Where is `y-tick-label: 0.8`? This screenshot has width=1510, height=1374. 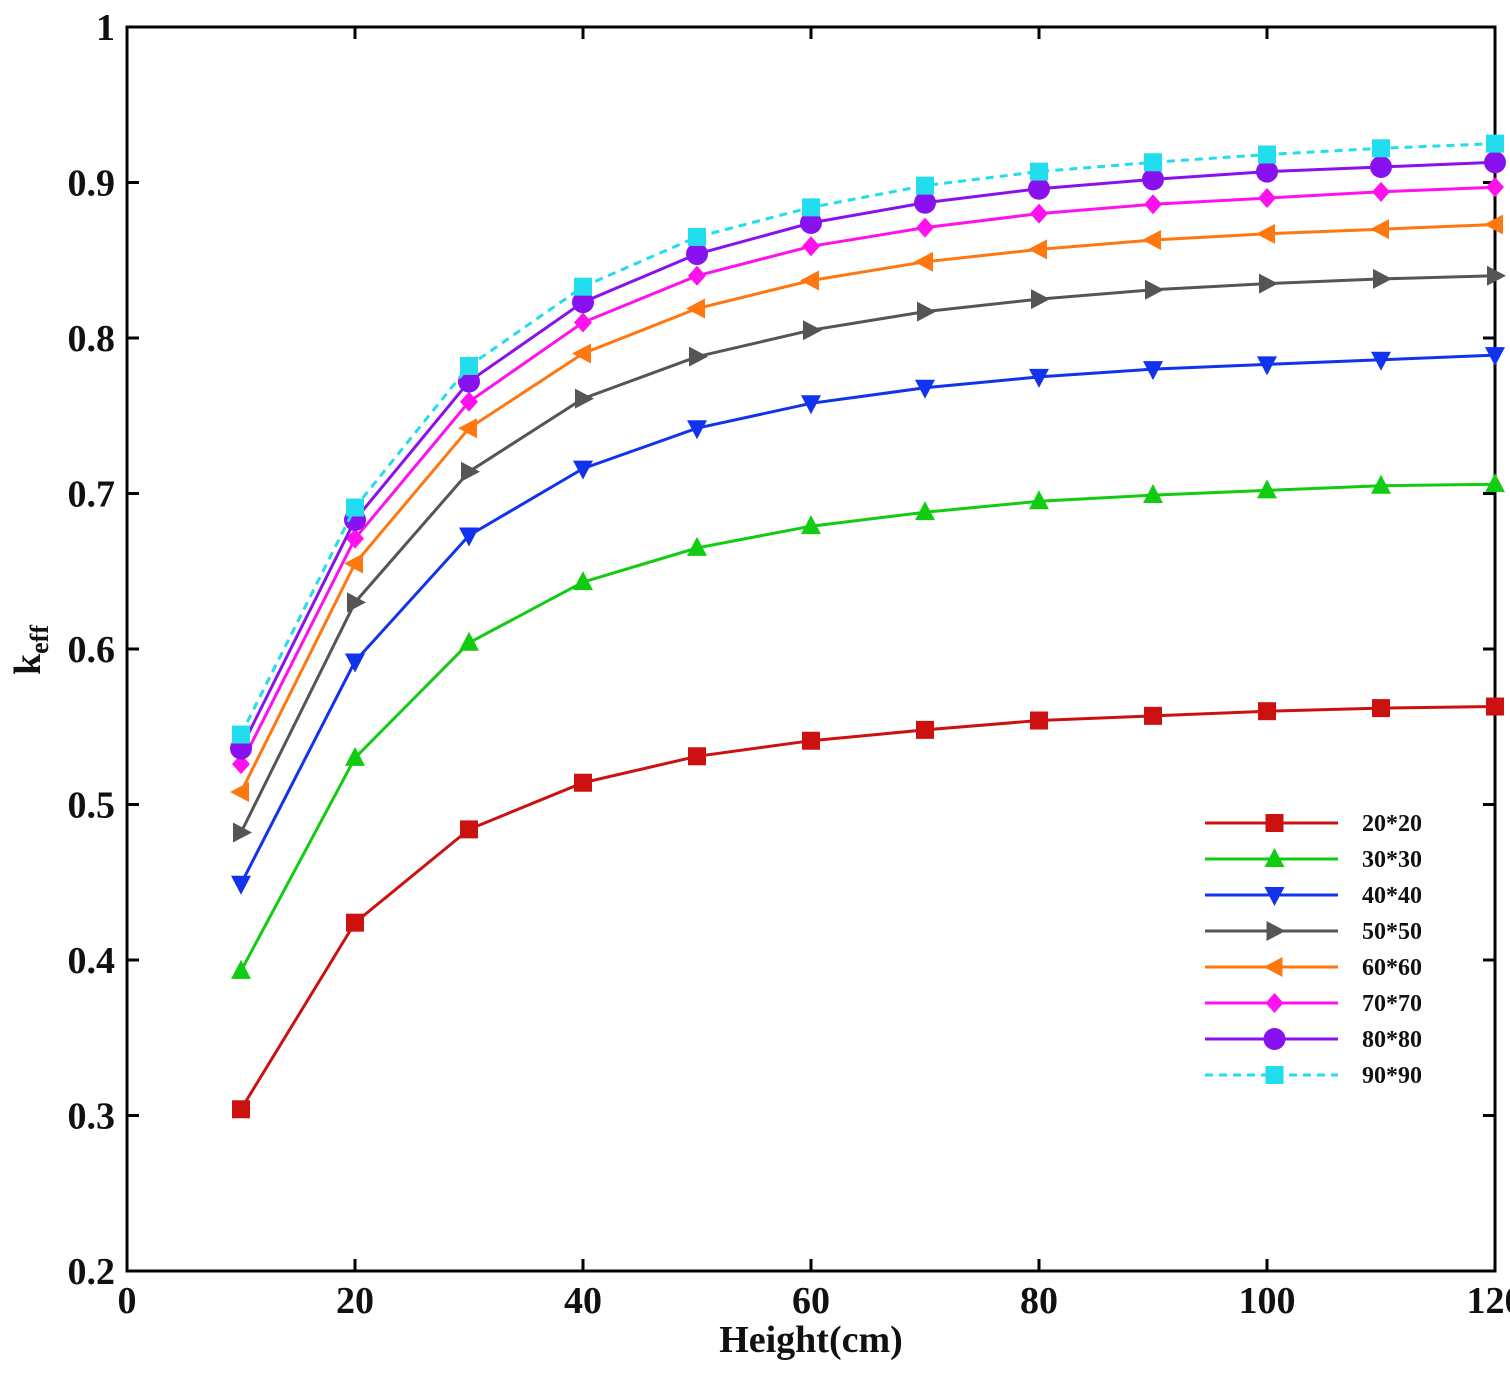 y-tick-label: 0.8 is located at coordinates (92, 339).